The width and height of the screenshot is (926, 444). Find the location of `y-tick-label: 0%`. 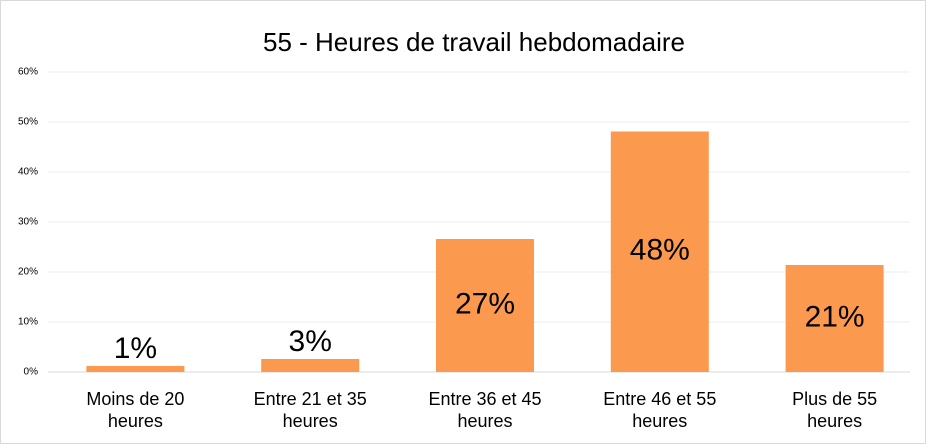

y-tick-label: 0% is located at coordinates (31, 372).